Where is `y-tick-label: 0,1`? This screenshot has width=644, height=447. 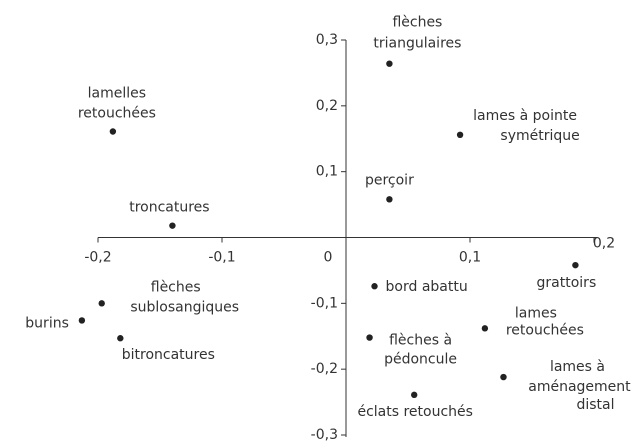 y-tick-label: 0,1 is located at coordinates (327, 172).